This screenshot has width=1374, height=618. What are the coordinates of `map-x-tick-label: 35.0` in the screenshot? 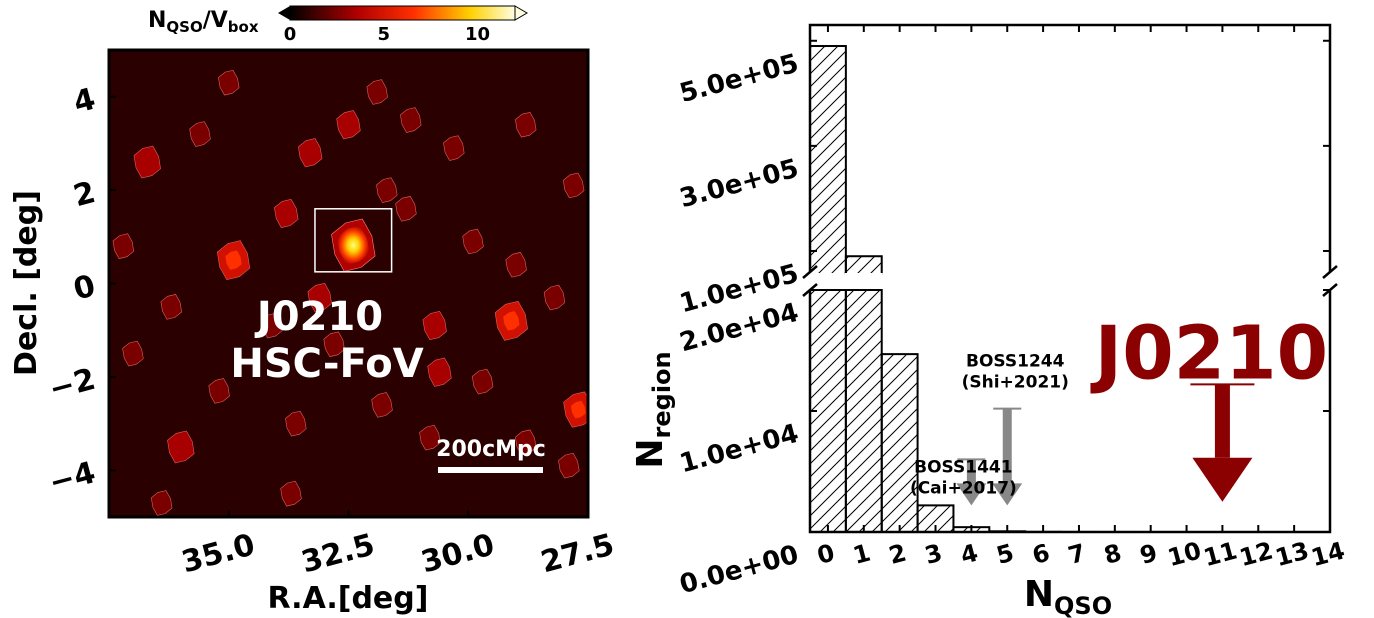 It's located at (218, 553).